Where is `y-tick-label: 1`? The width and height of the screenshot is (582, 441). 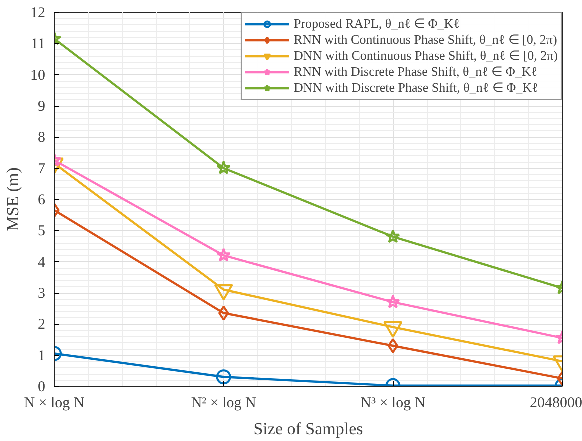
y-tick-label: 1 is located at coordinates (42, 356).